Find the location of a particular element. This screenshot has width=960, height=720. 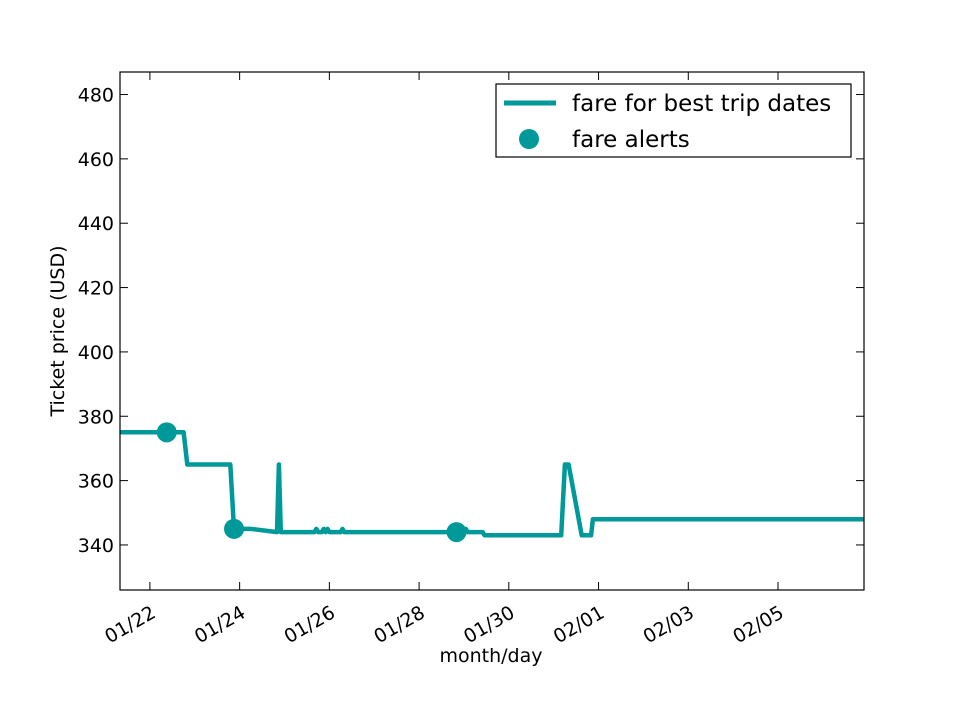

series-layer is located at coordinates (492, 482).